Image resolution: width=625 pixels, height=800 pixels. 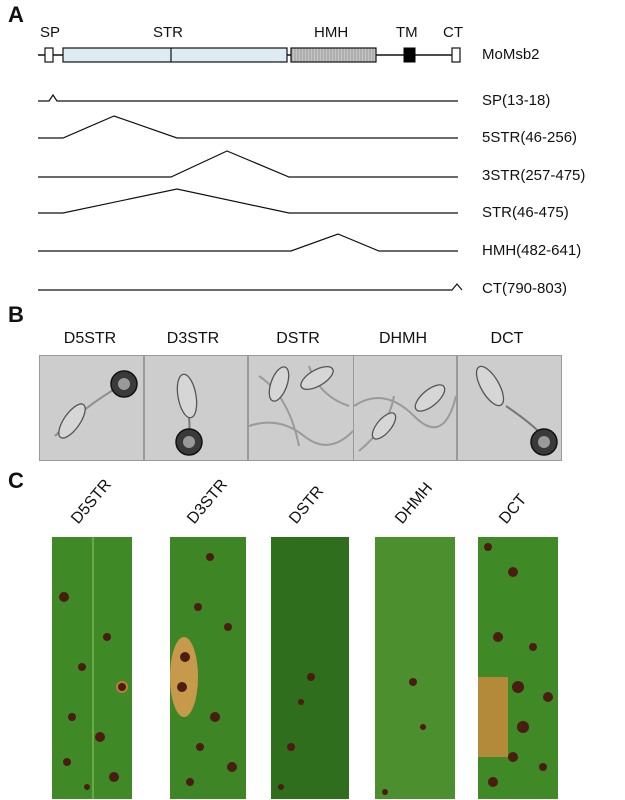 What do you see at coordinates (509, 408) in the screenshot?
I see `micrograph-dct` at bounding box center [509, 408].